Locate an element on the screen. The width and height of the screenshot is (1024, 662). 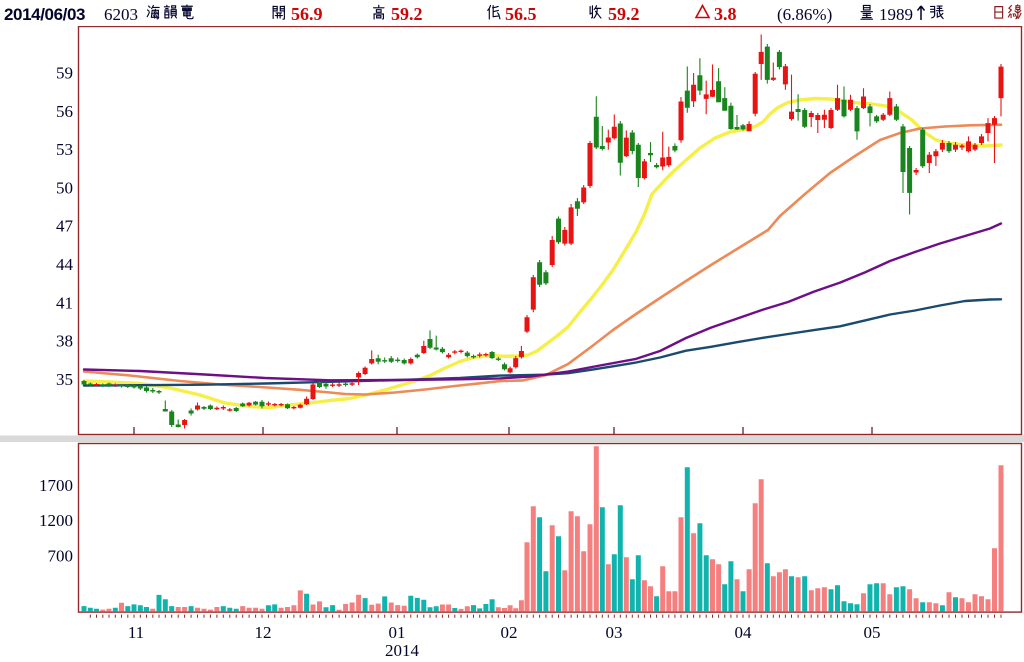
svg-text: 04 is located at coordinates (744, 632).